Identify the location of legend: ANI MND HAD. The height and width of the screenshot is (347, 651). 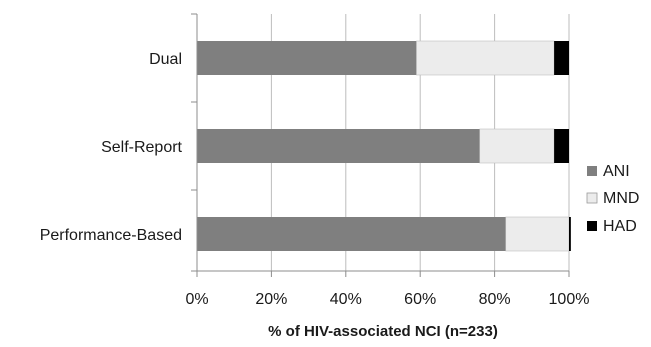
(612, 199).